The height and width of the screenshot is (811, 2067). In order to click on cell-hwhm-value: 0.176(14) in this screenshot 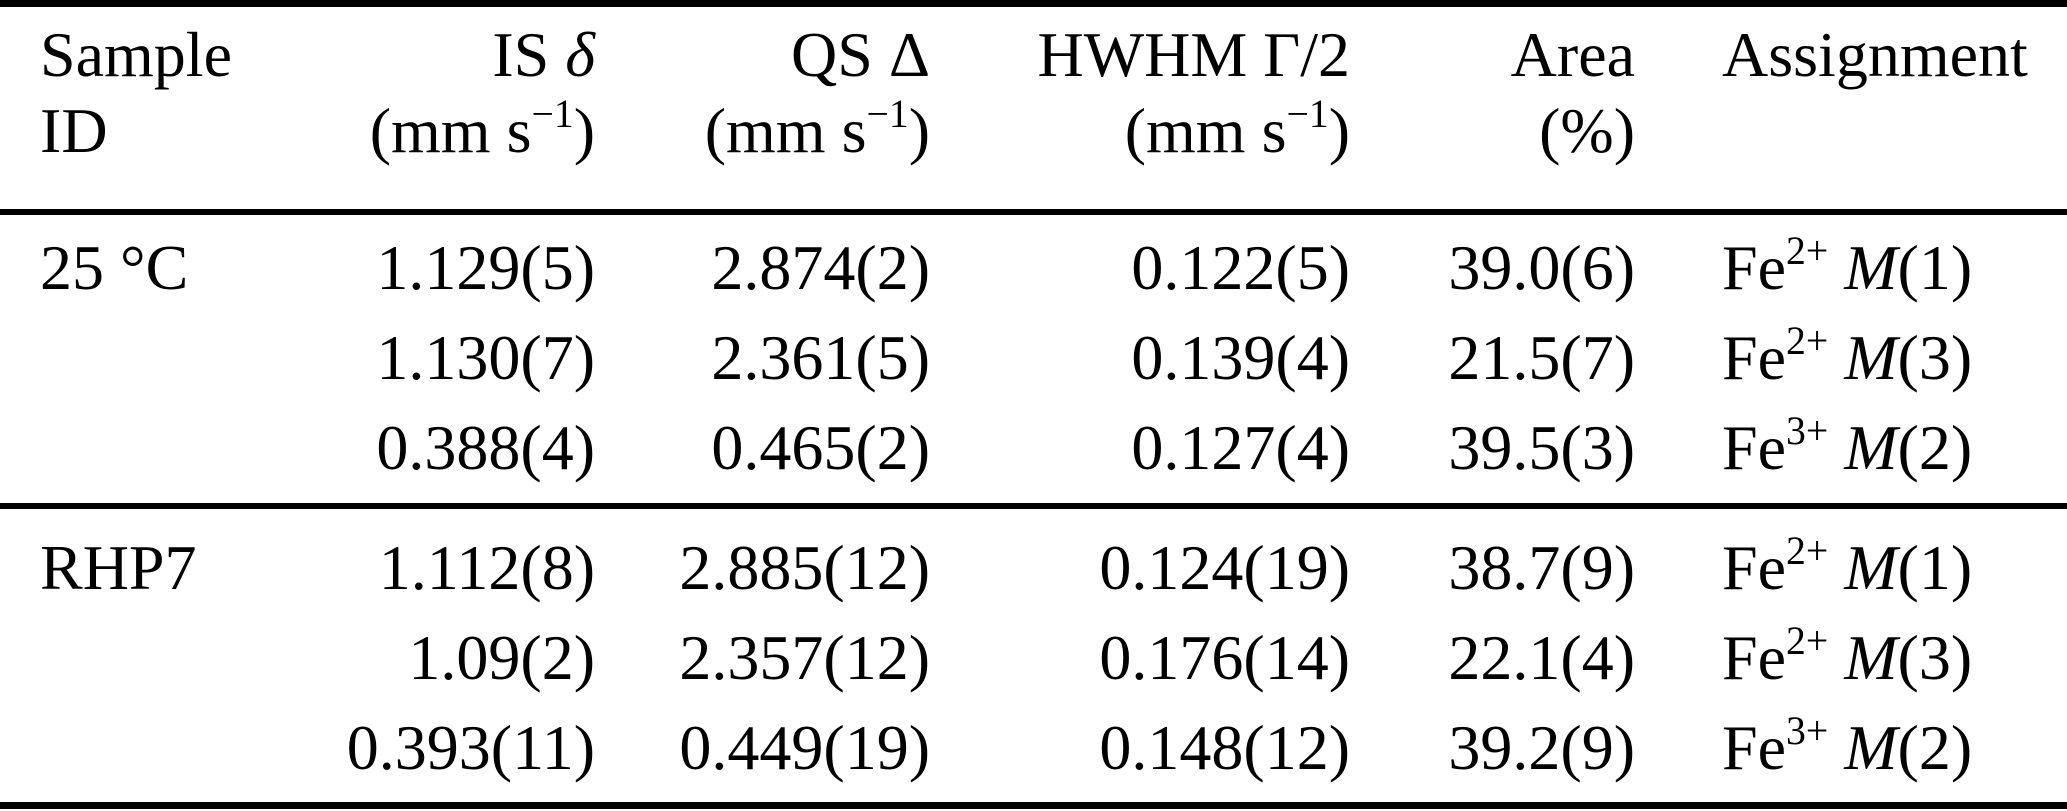, I will do `click(1224, 657)`.